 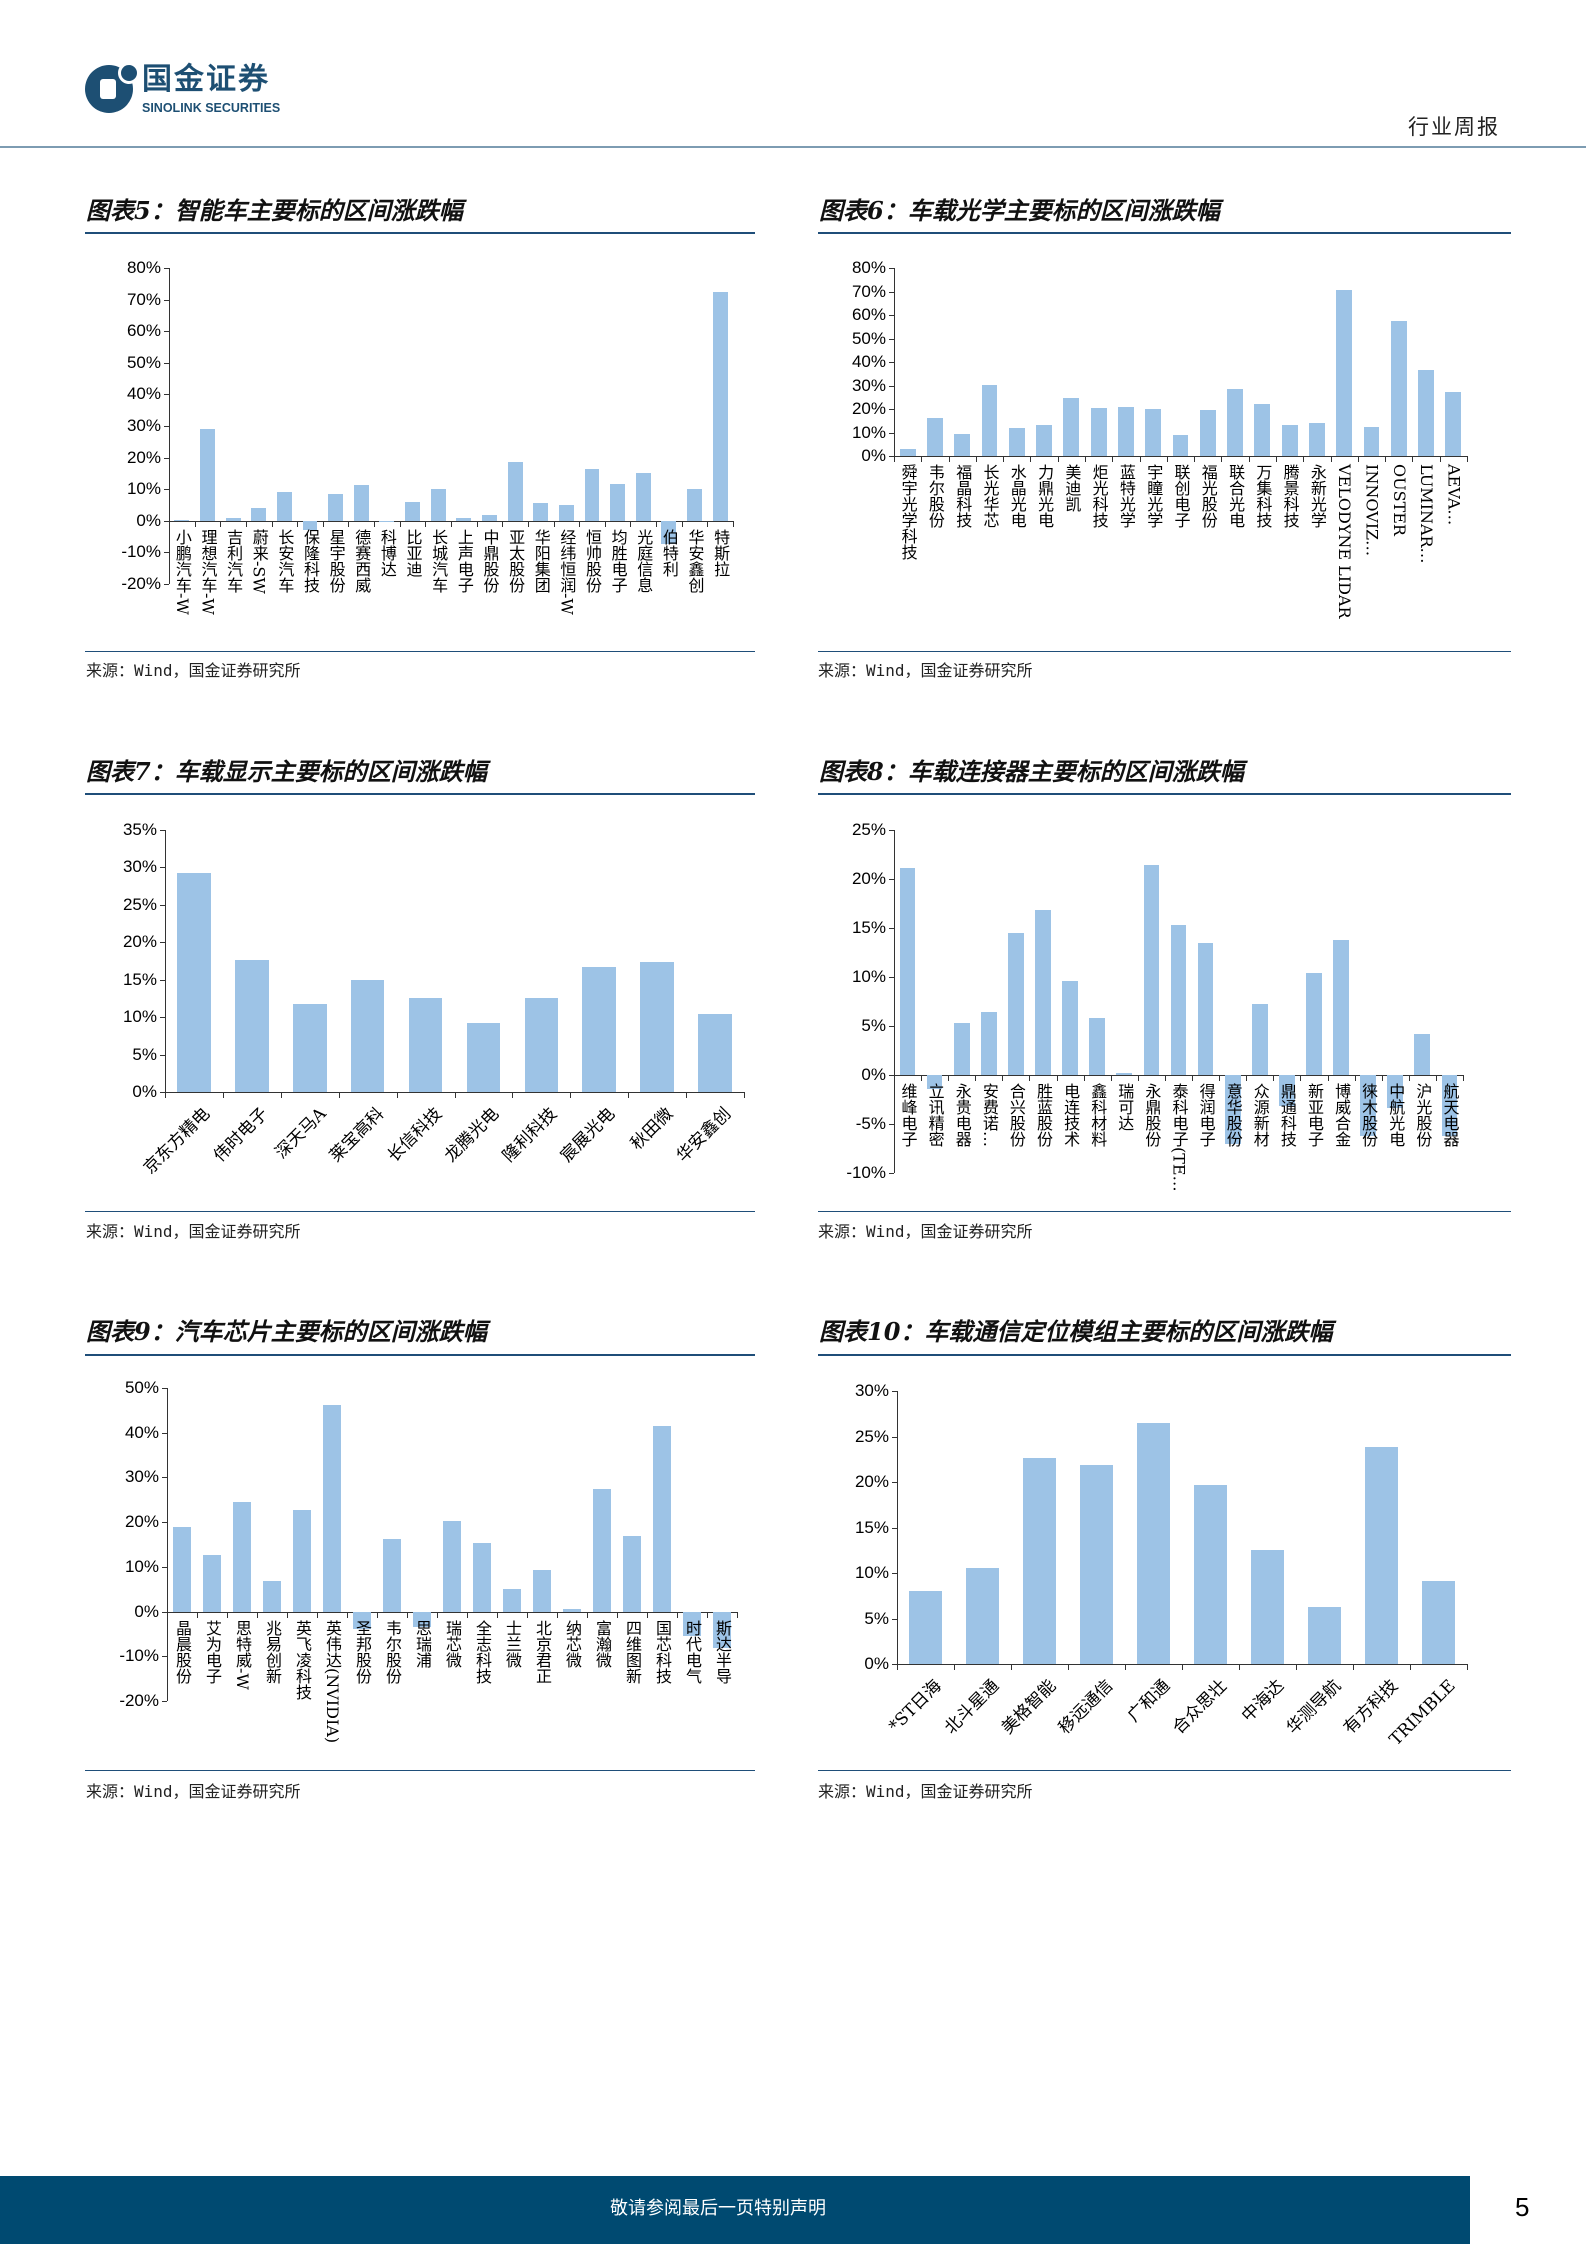 I want to click on figure-7-source: 来源：Wind，国金证券研究所, so click(x=193, y=1231).